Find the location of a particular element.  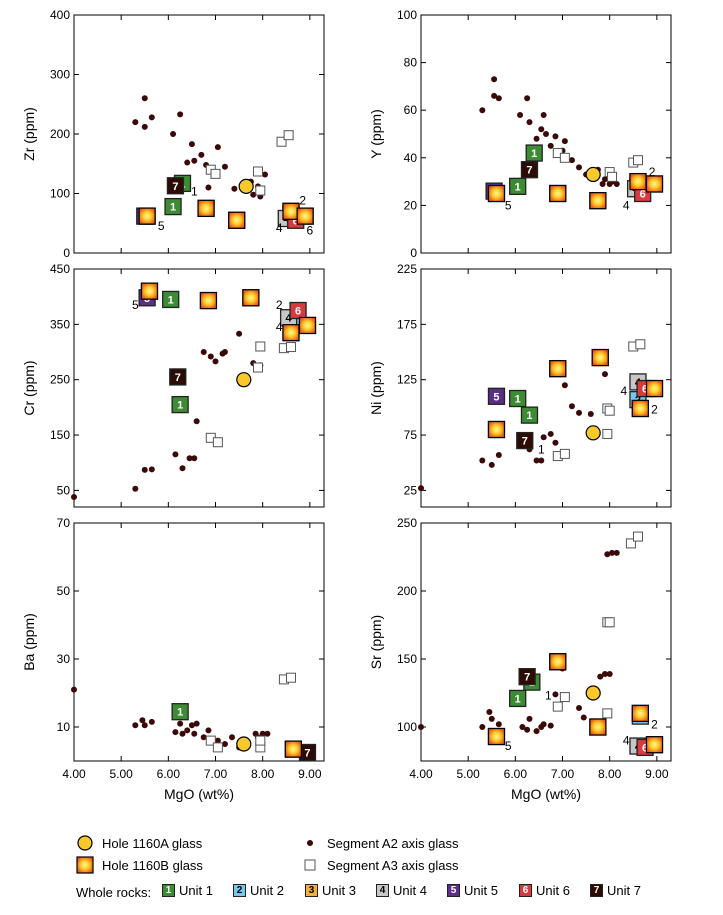

legend-unit-label: Unit 1 is located at coordinates (196, 890).